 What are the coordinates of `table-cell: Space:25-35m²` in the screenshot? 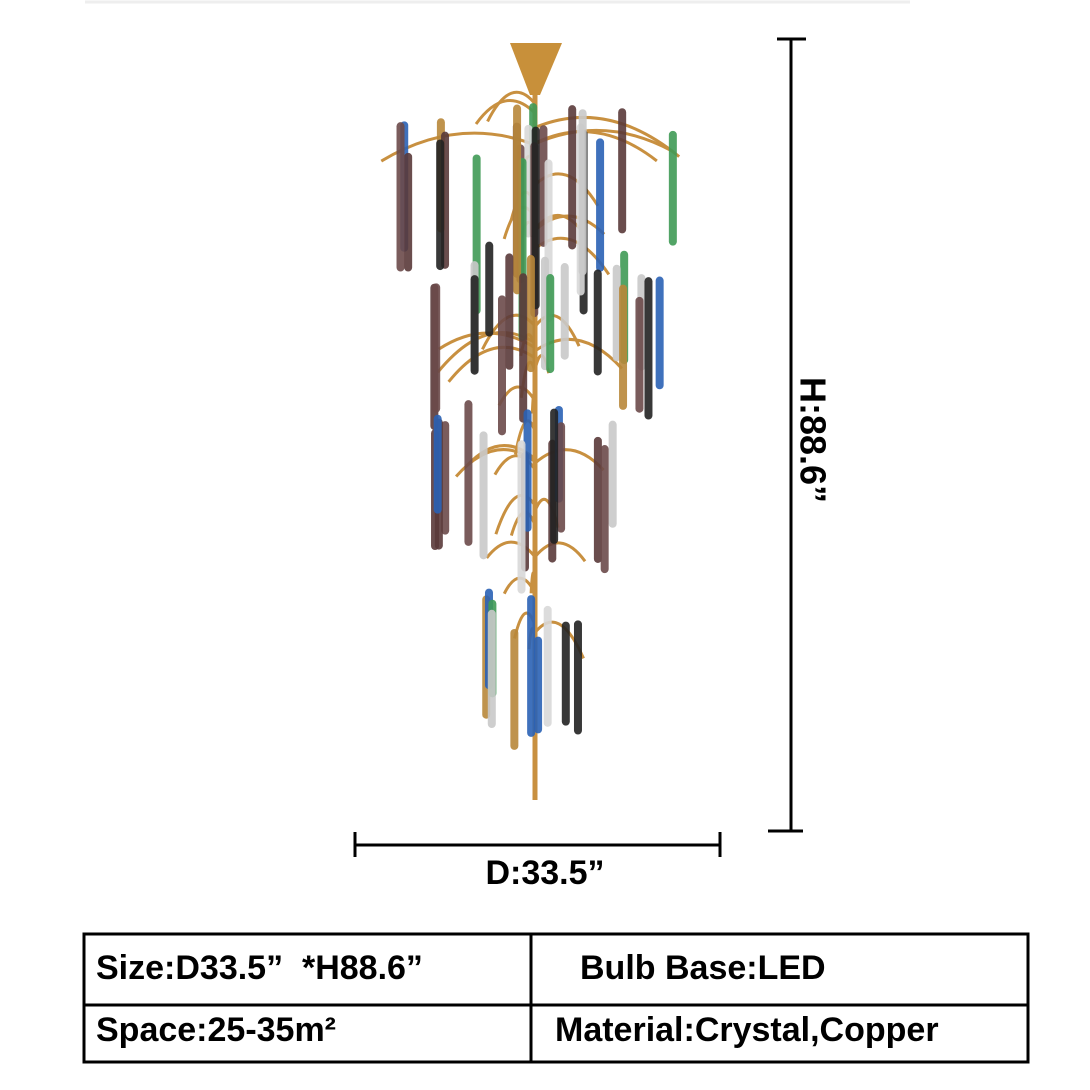 It's located at (216, 1030).